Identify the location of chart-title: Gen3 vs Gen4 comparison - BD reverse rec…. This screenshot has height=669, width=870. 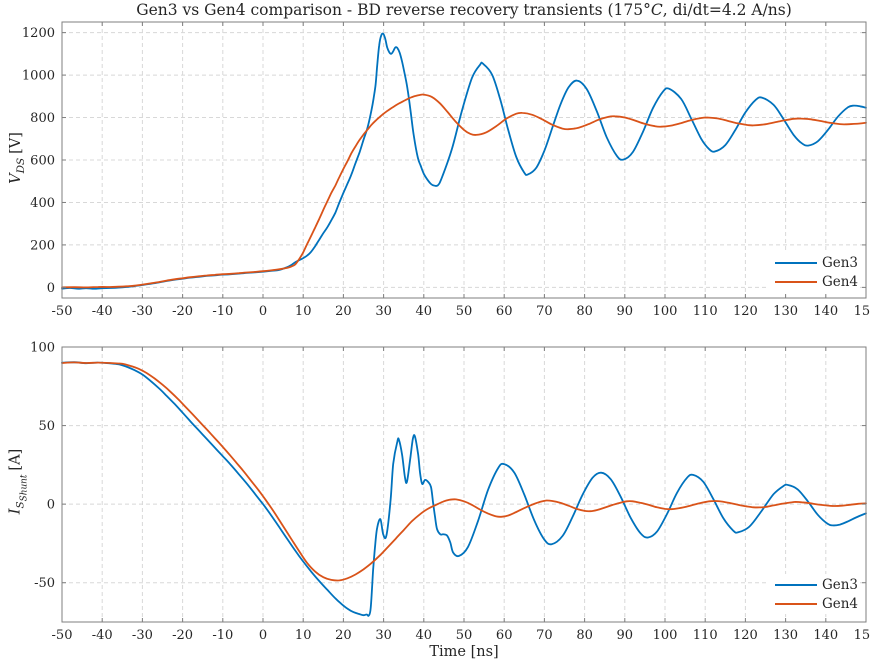
(464, 10).